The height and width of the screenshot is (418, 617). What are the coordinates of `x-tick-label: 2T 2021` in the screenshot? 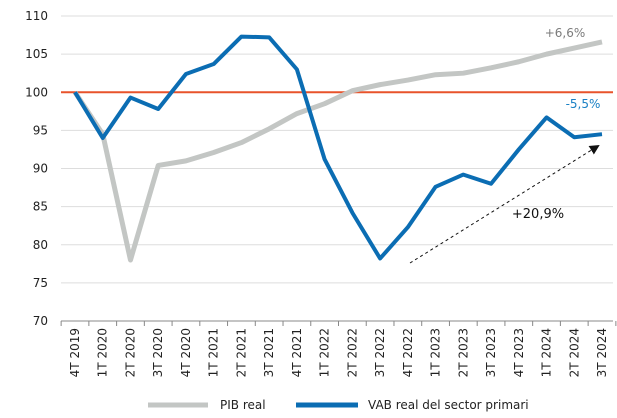 It's located at (241, 352).